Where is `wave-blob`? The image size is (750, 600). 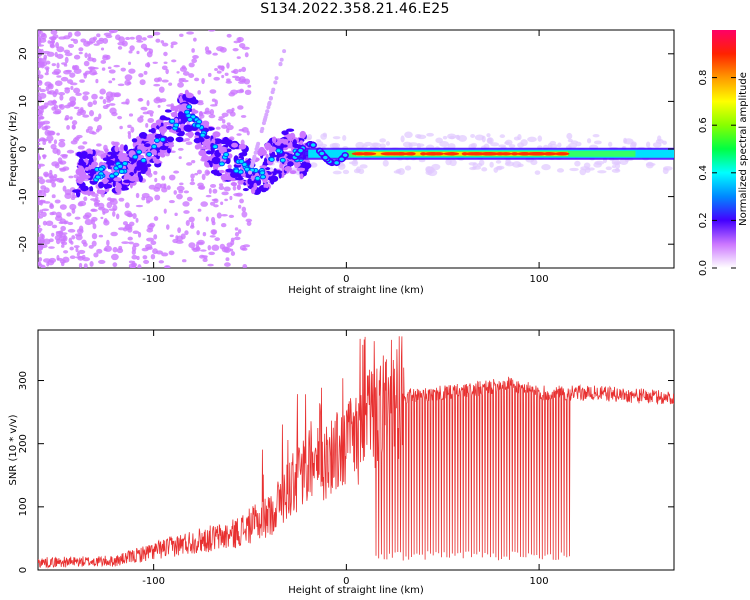
wave-blob is located at coordinates (336, 163).